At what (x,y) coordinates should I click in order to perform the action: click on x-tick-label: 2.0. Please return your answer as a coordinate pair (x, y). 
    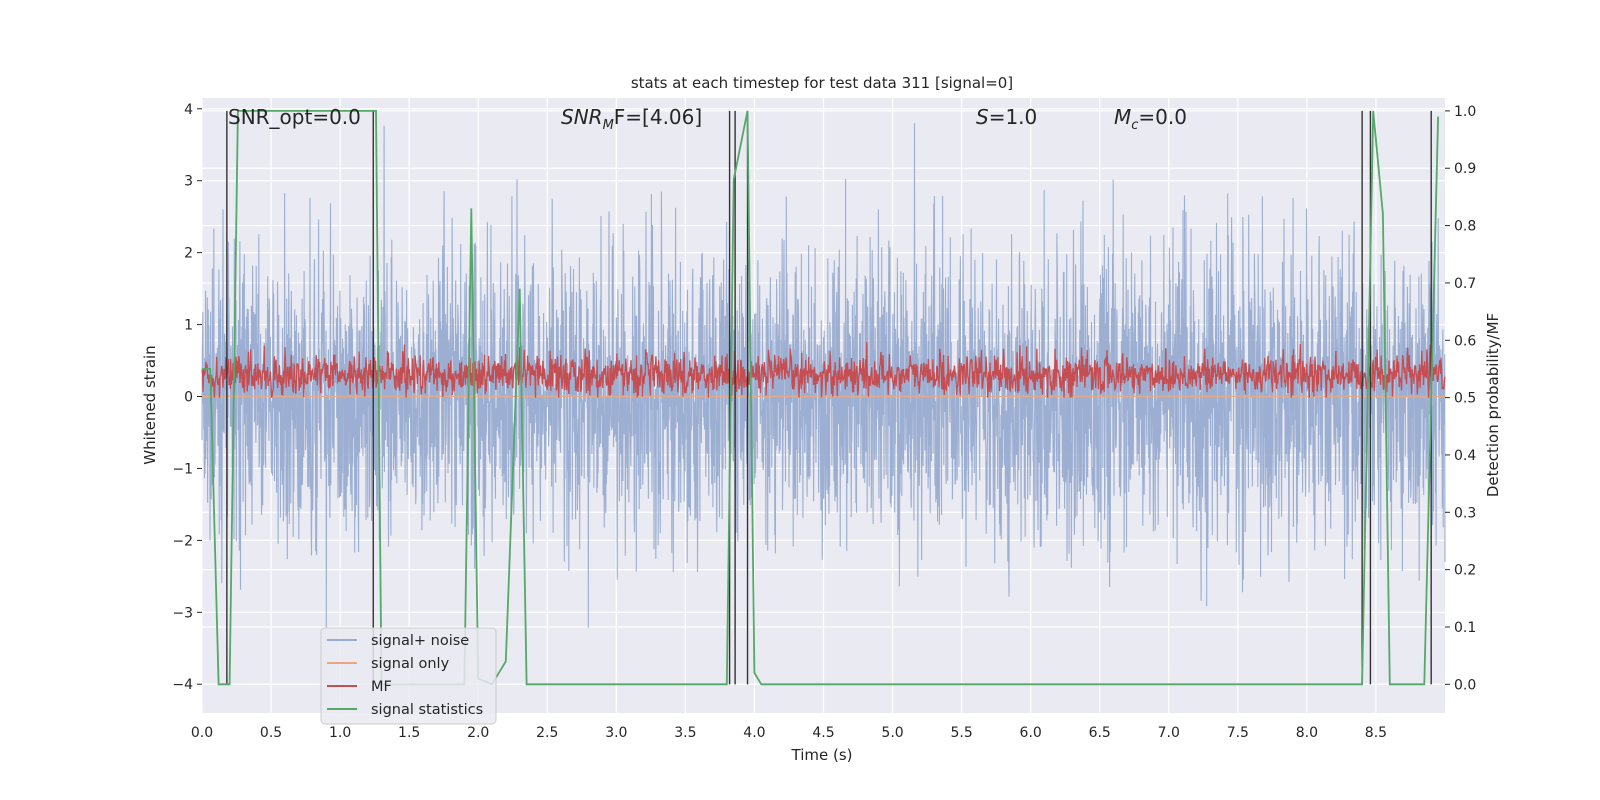
    Looking at the image, I should click on (478, 733).